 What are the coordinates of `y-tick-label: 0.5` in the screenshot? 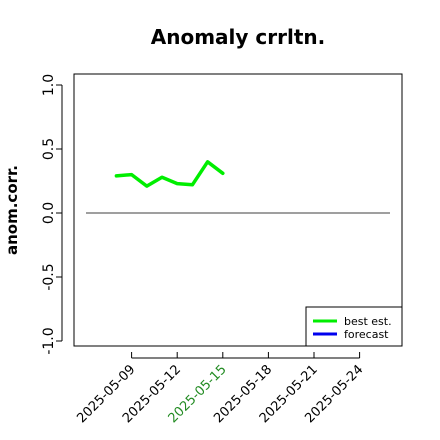 It's located at (49, 149).